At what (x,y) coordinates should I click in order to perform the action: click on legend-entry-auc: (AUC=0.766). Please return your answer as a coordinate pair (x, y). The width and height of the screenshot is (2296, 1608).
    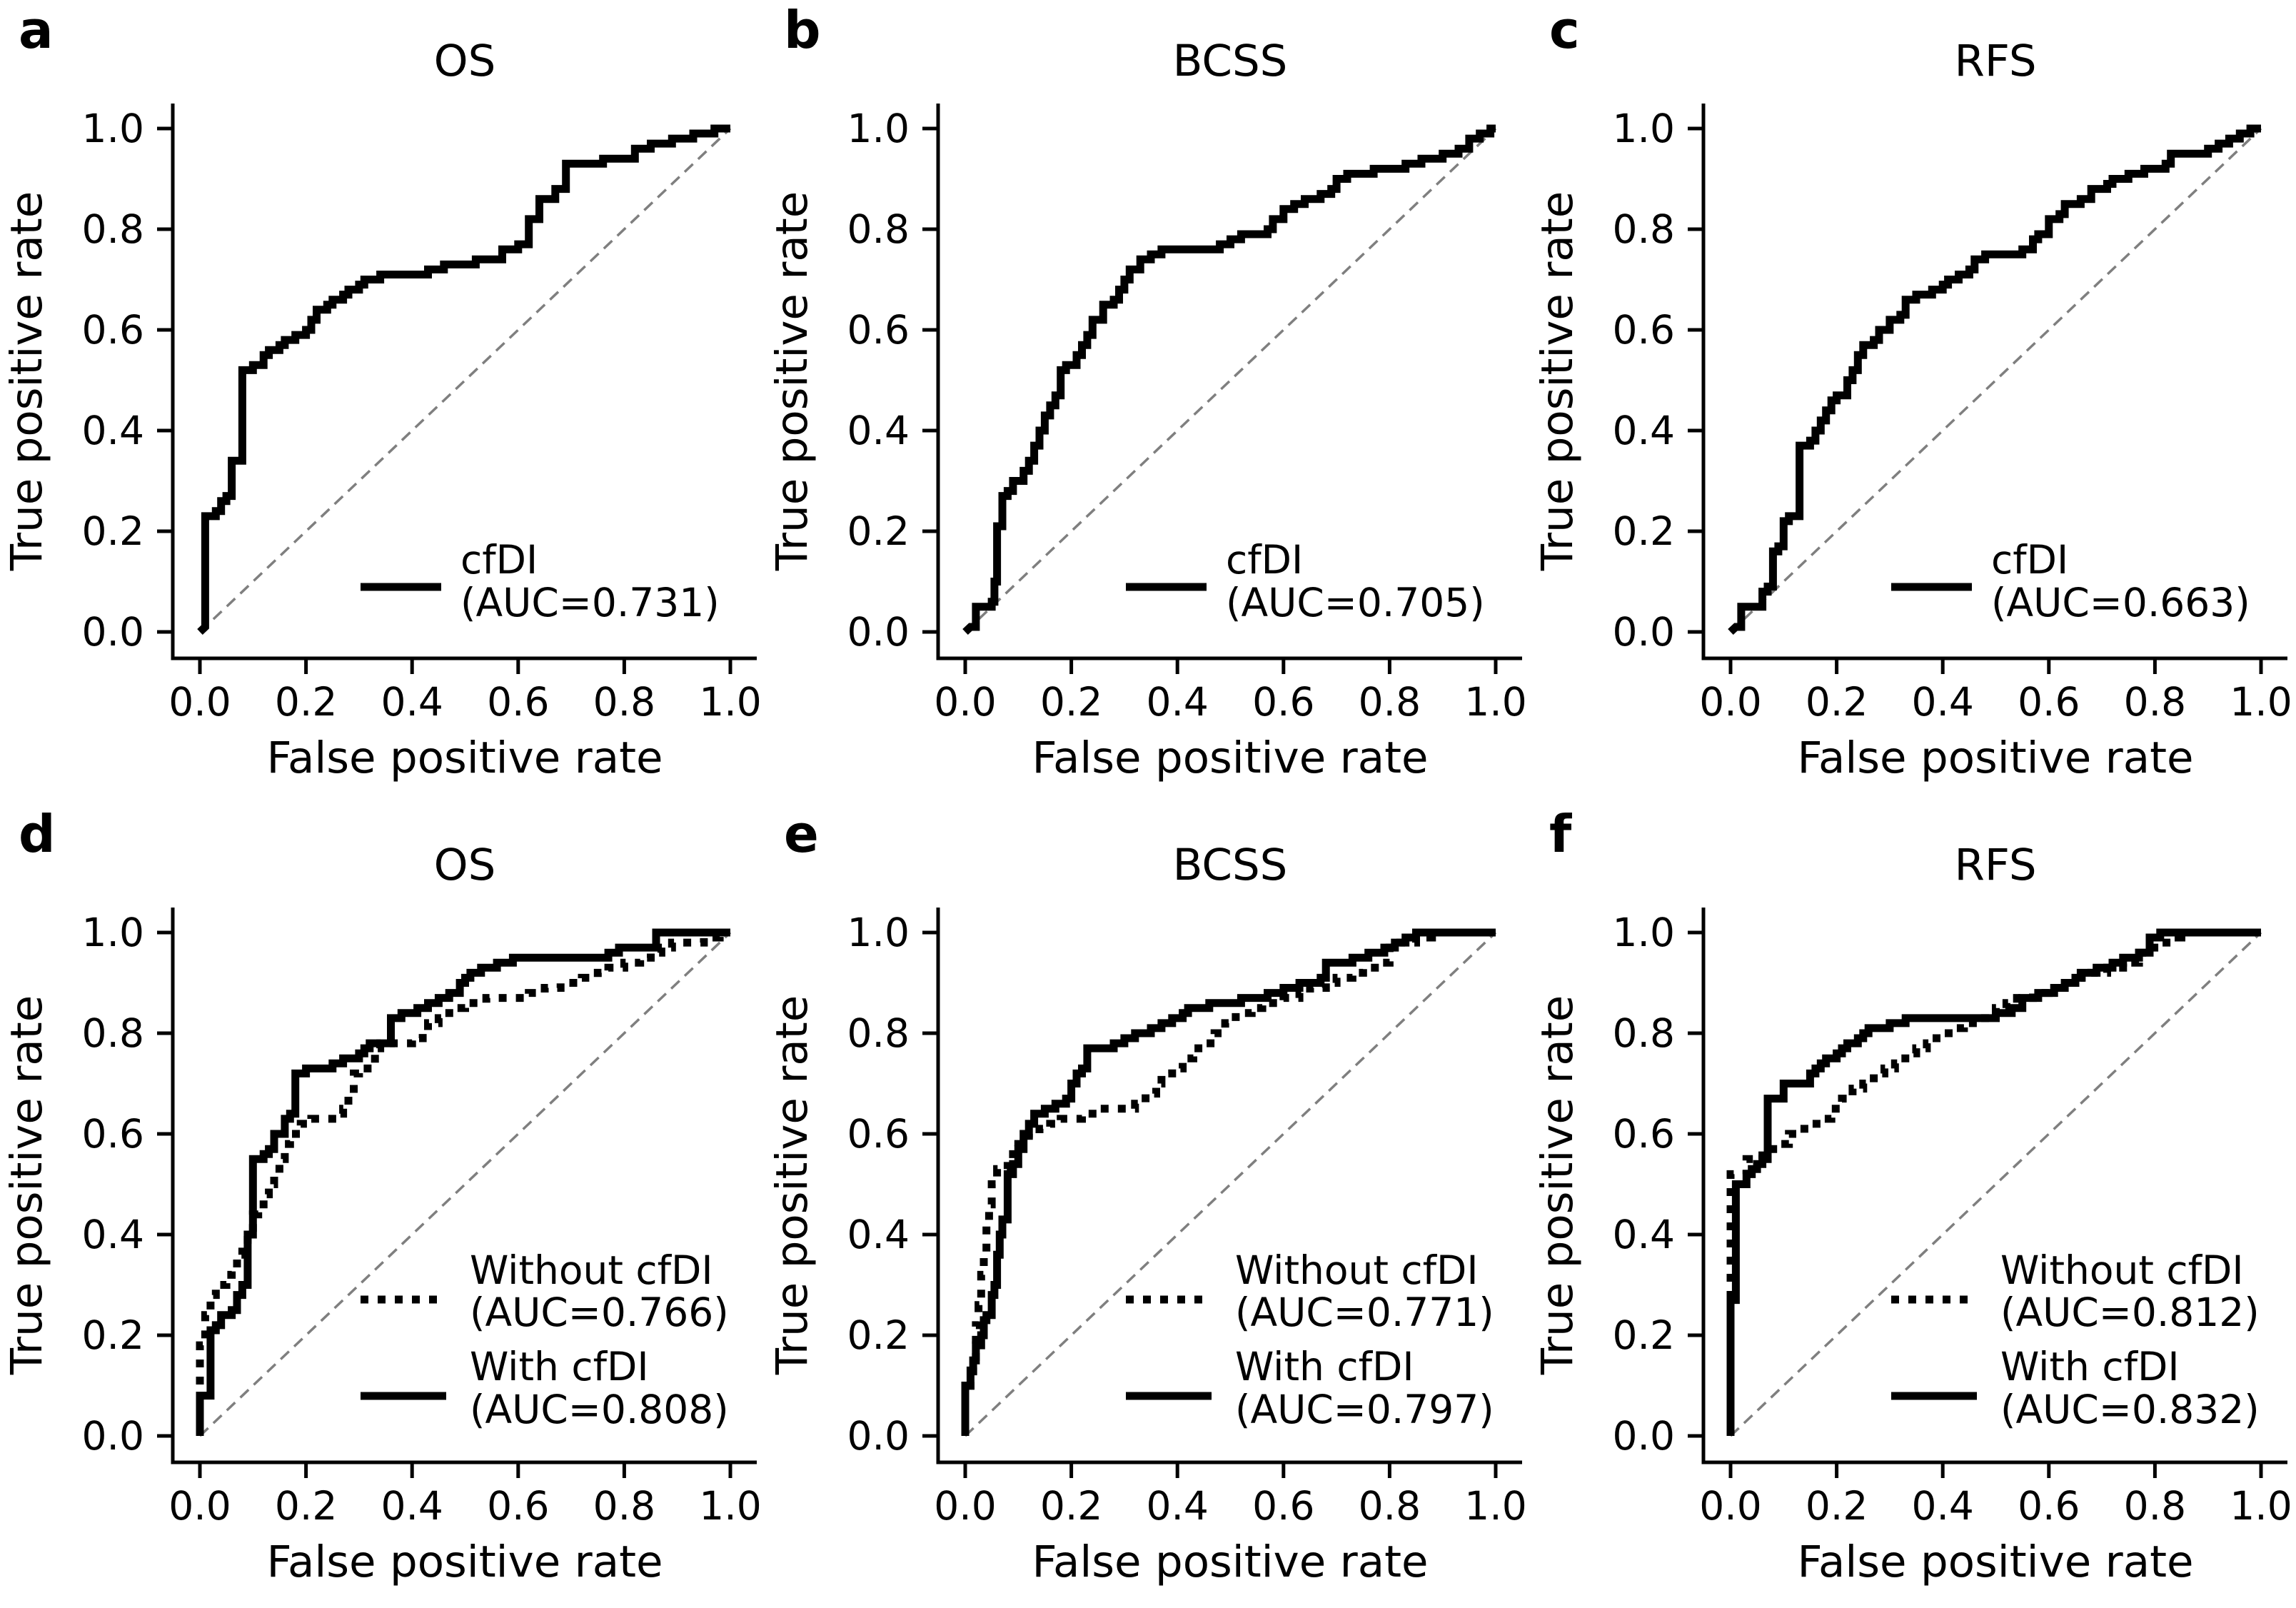
    Looking at the image, I should click on (600, 1313).